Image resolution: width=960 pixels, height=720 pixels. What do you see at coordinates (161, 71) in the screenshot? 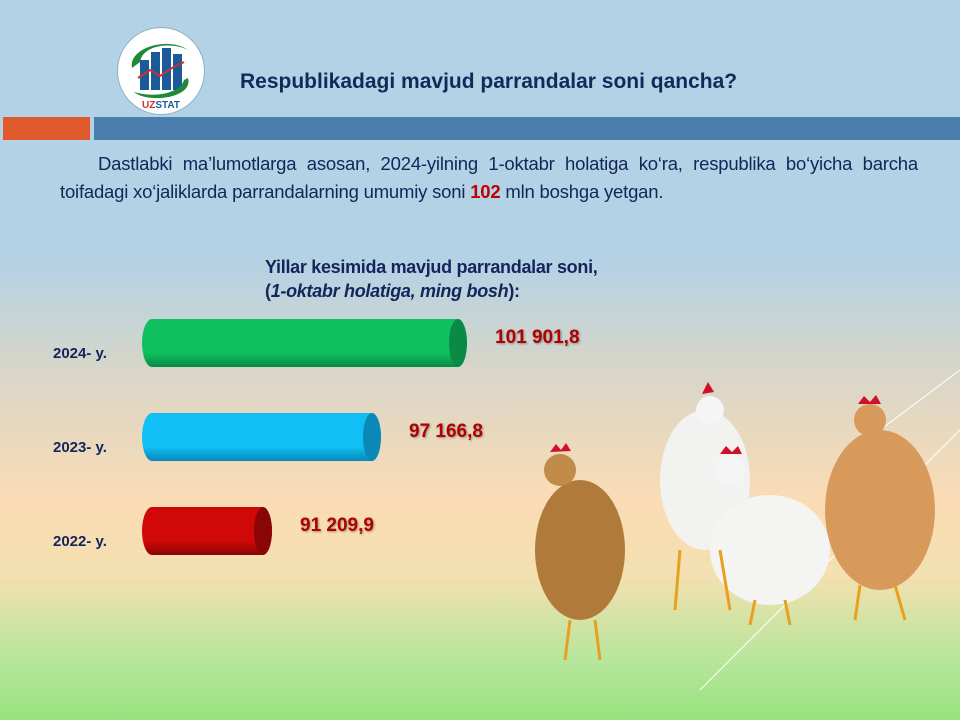
I see `uzstat-logo: UZSTAT` at bounding box center [161, 71].